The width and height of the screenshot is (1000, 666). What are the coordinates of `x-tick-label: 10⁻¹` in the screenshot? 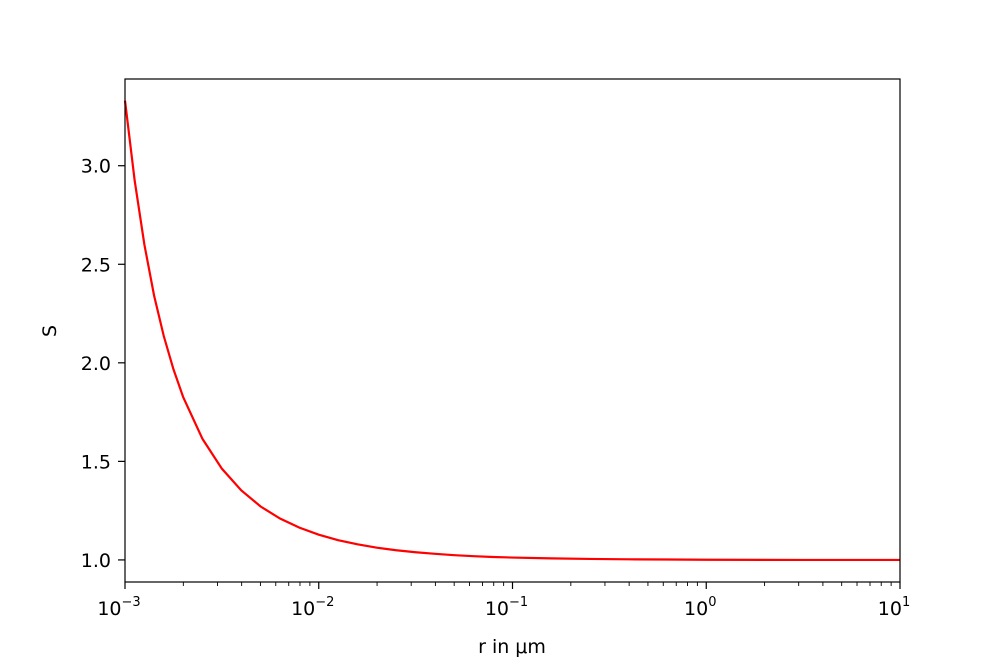 It's located at (506, 607).